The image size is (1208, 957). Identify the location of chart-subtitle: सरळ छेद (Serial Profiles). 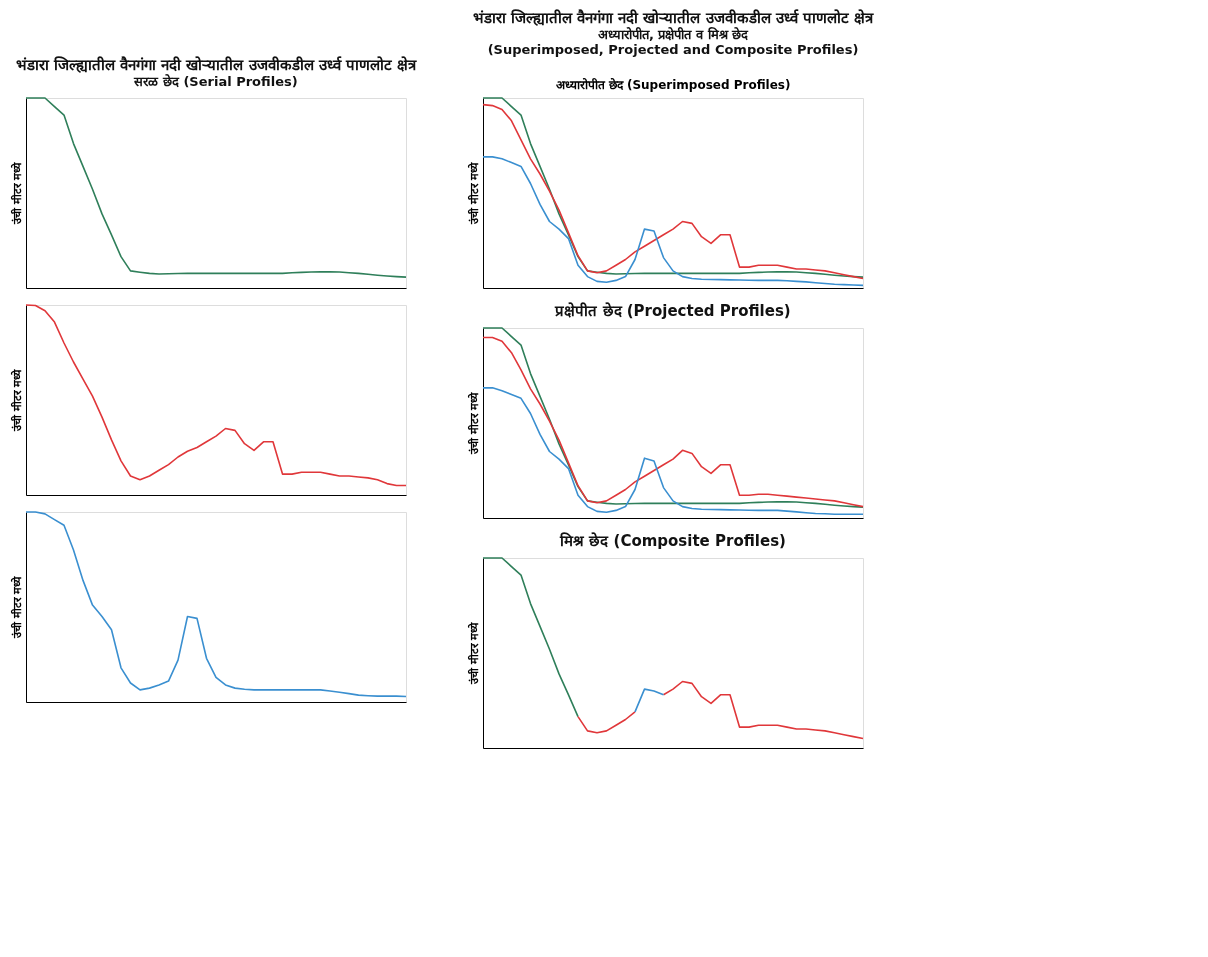
(215, 82).